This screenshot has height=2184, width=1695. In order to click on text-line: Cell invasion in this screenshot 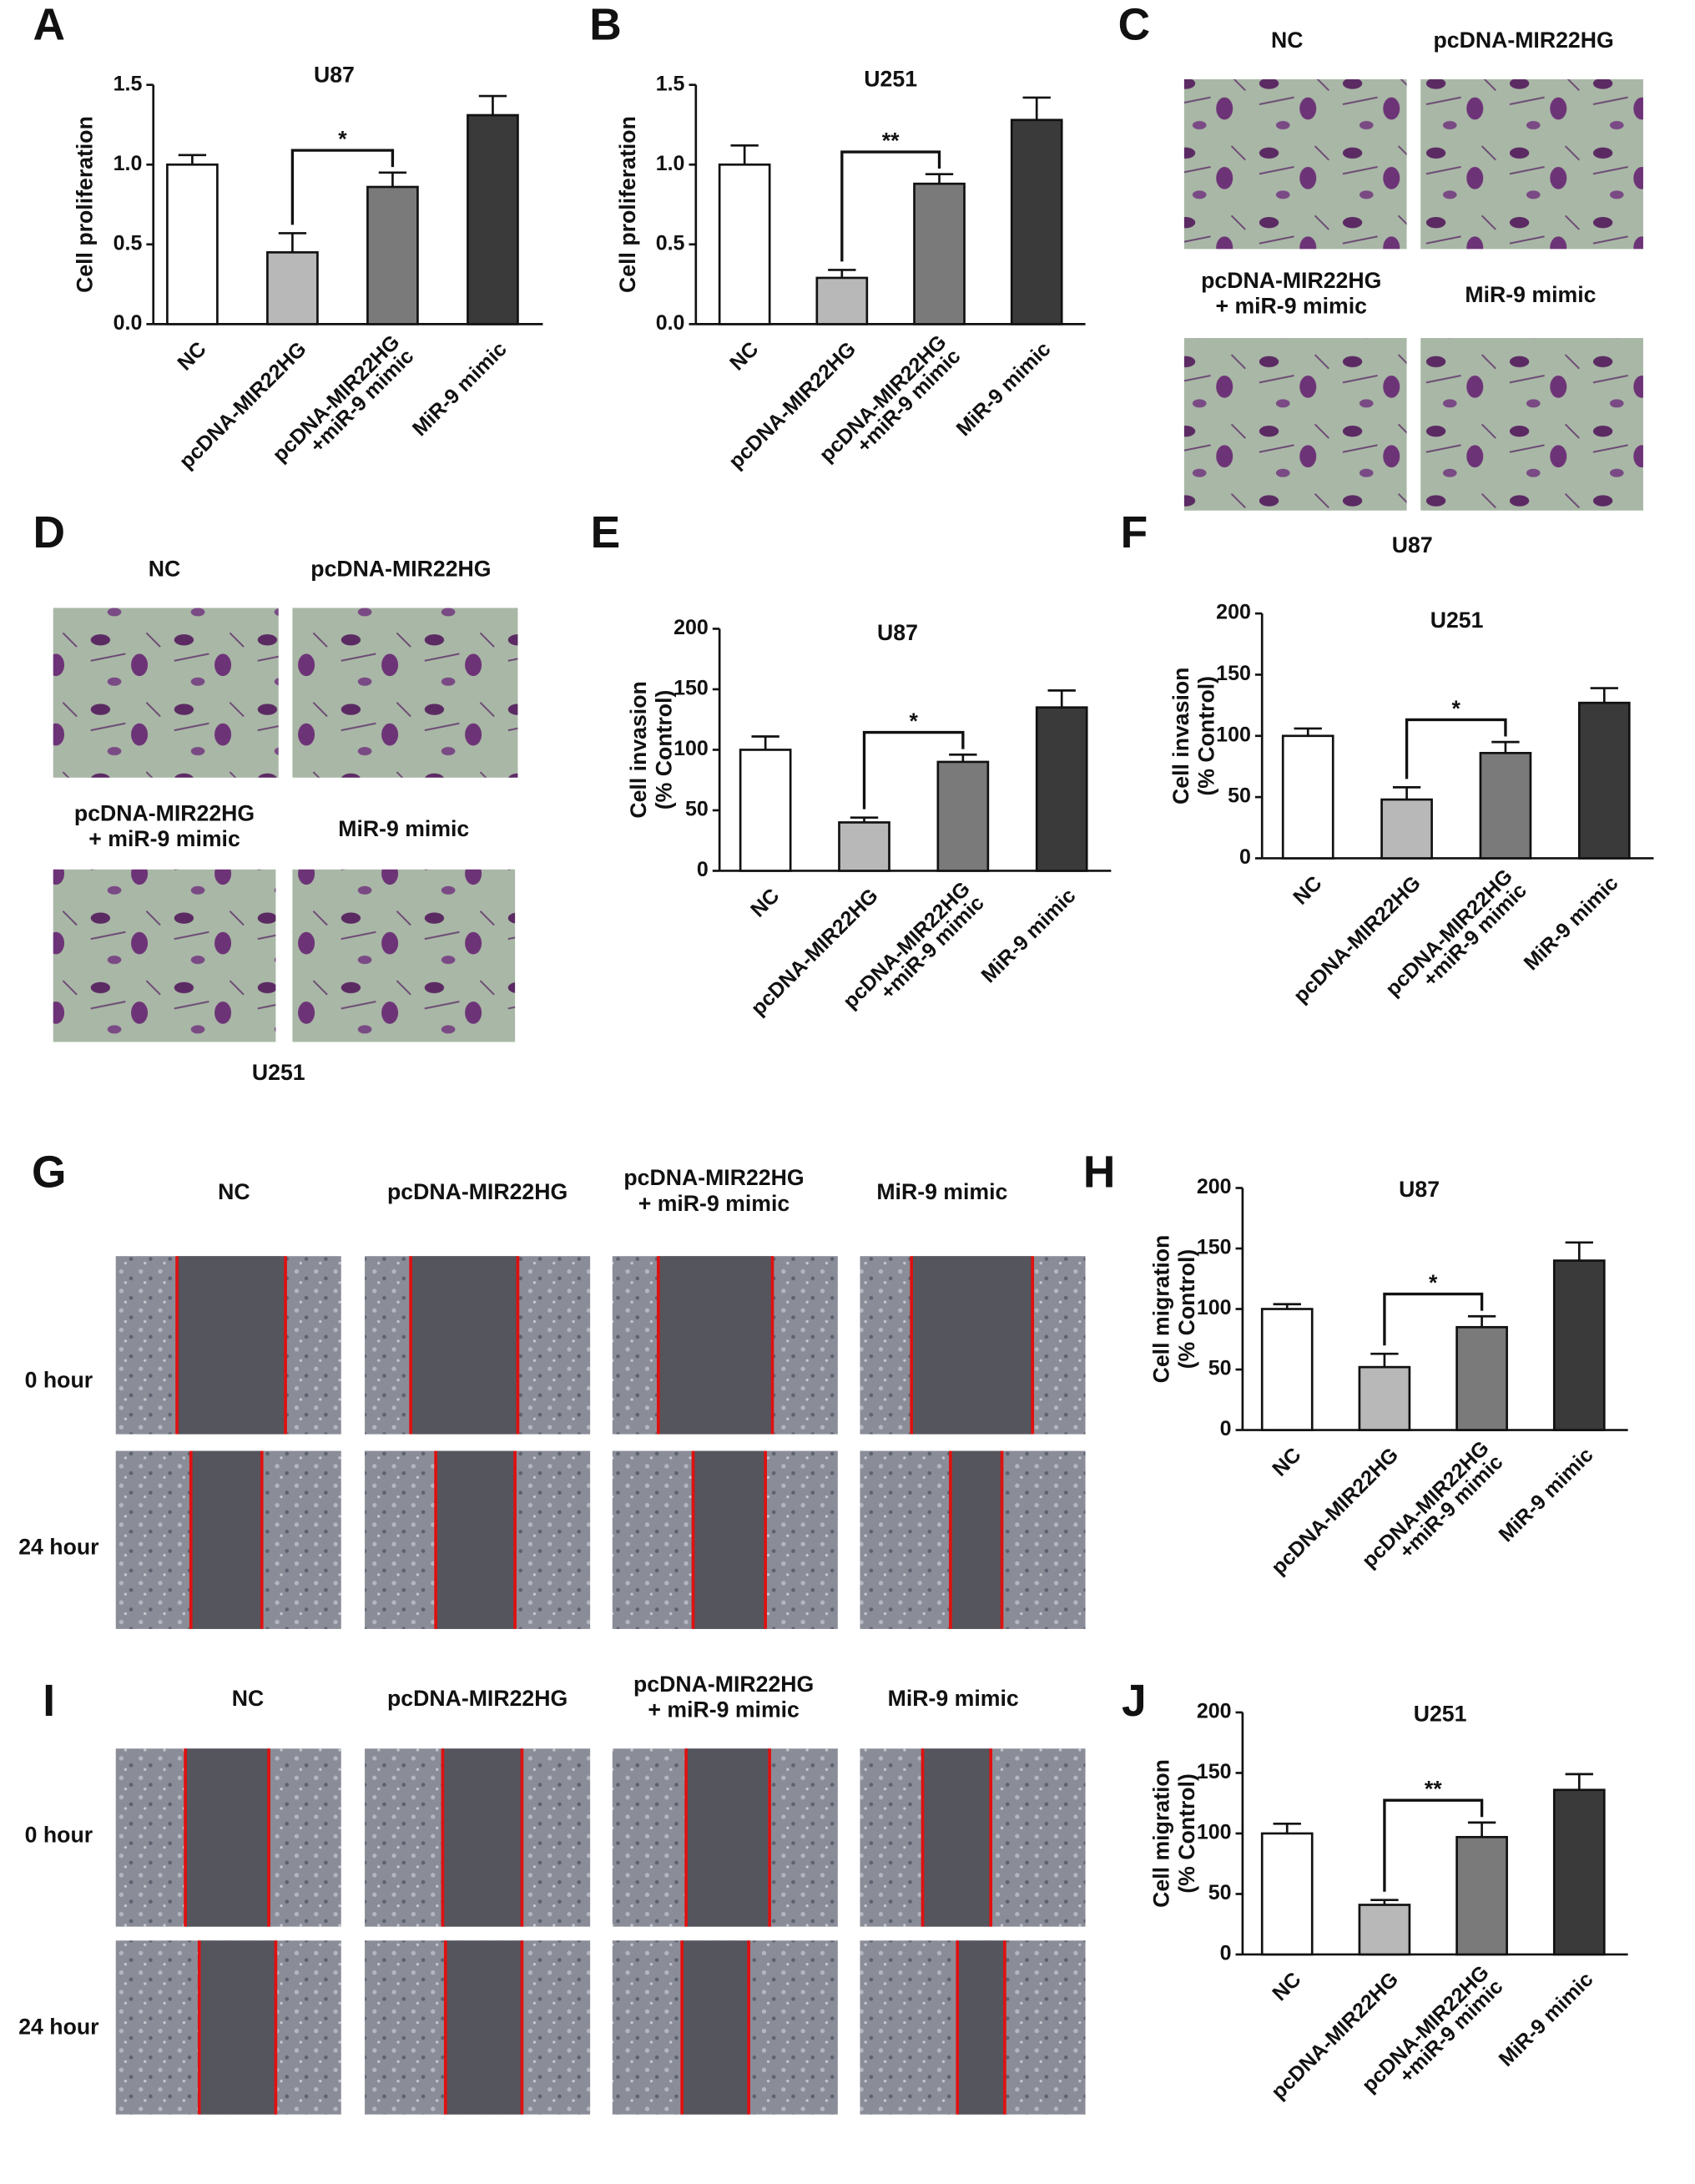, I will do `click(1180, 736)`.